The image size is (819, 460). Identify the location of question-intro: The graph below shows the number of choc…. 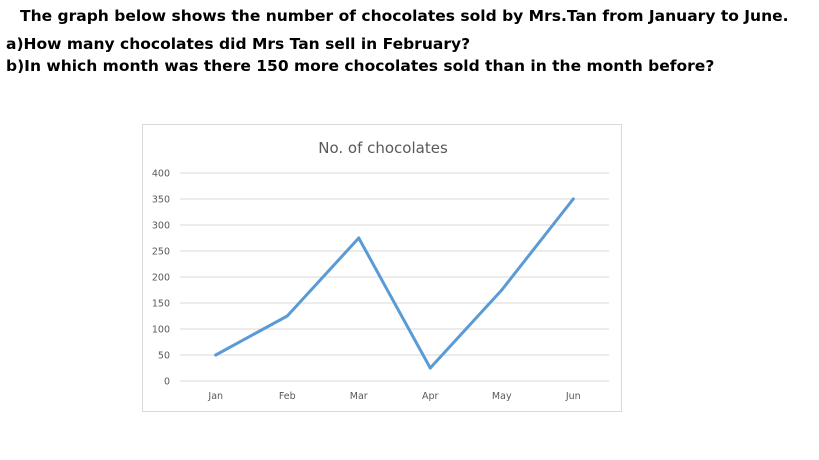
(404, 16).